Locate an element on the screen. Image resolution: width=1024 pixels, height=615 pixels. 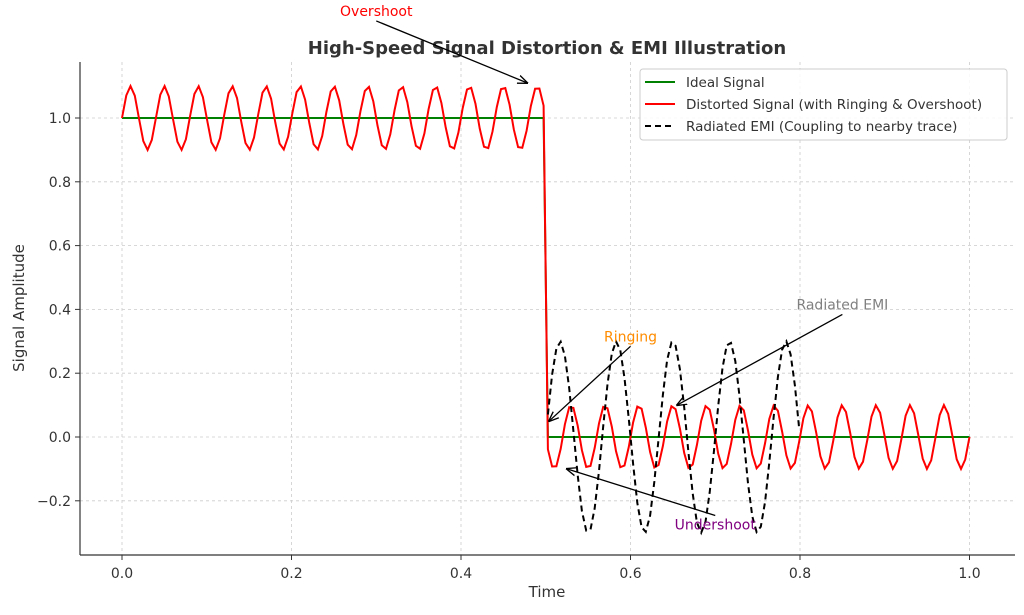
y-axis-label: Signal Amplitude is located at coordinates (19, 308).